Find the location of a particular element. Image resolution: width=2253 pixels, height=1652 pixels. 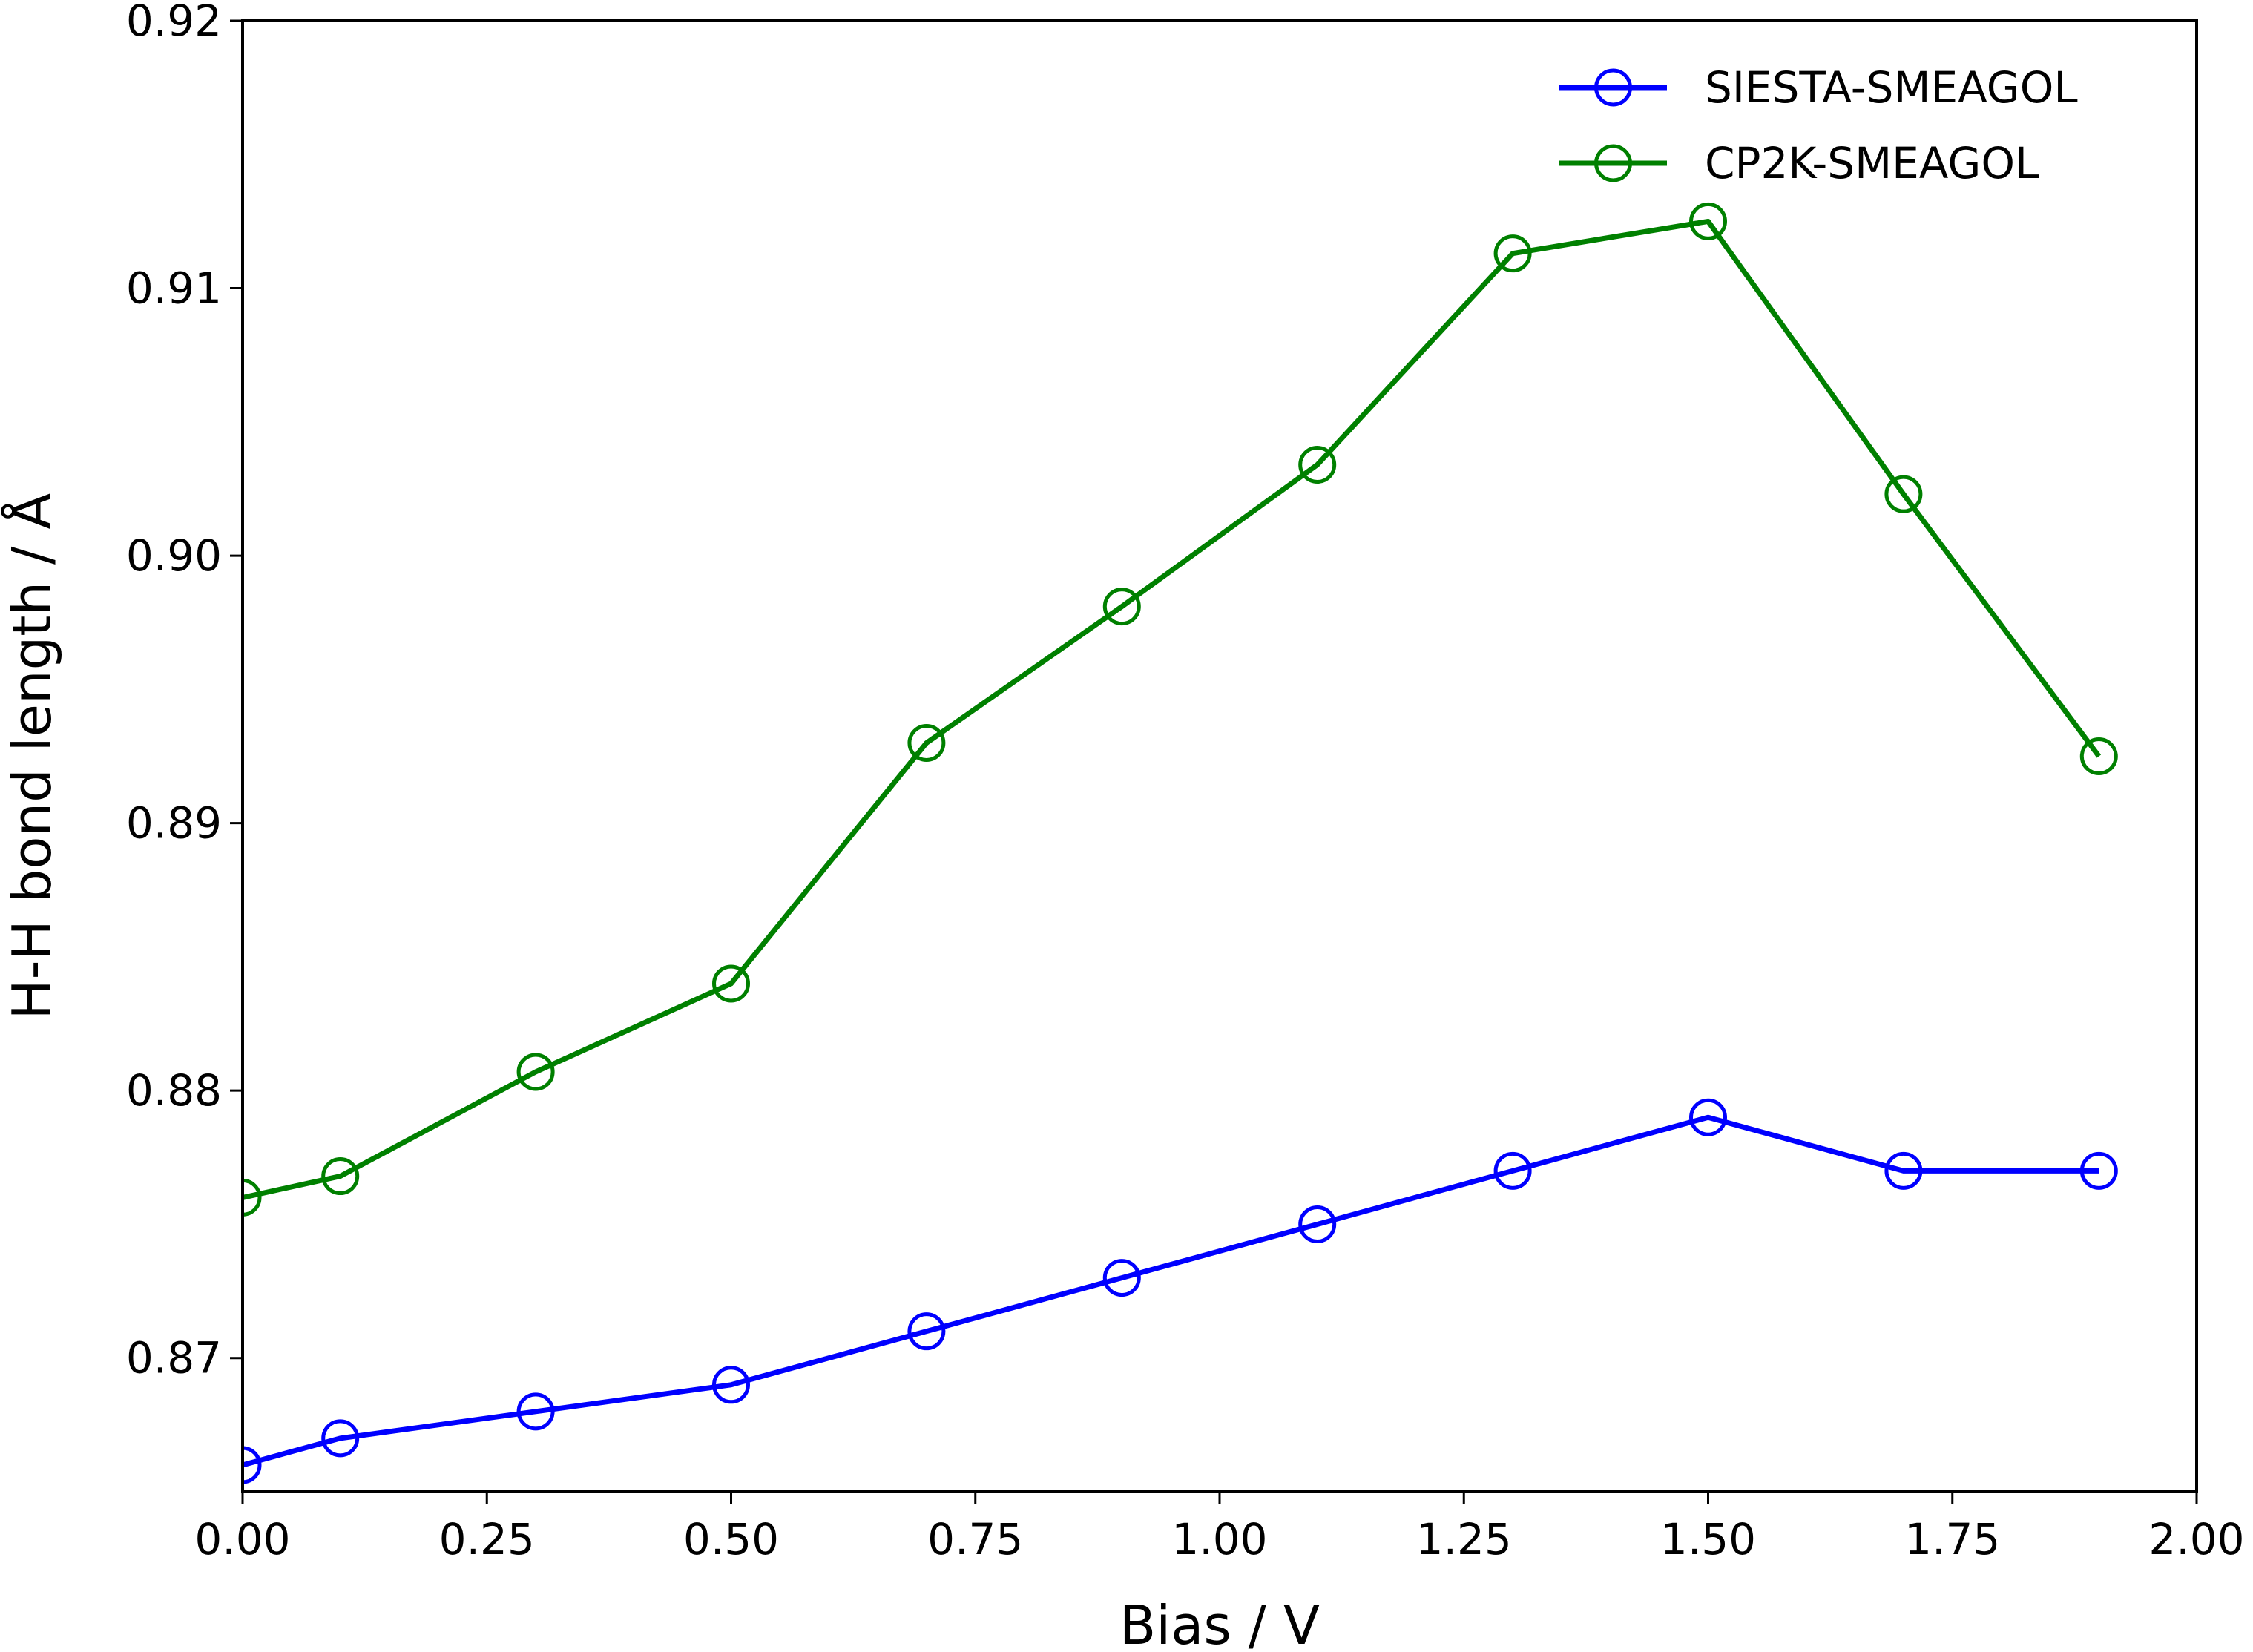

x-tick-label: 0.75 is located at coordinates (975, 1539).